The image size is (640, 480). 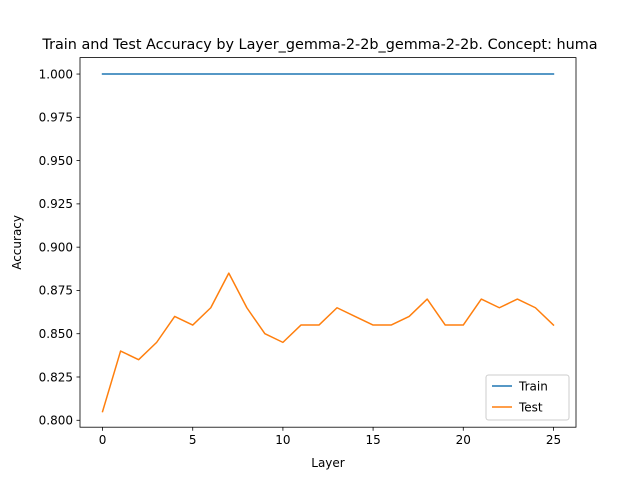 What do you see at coordinates (56, 291) in the screenshot?
I see `y-tick-label: 0.875` at bounding box center [56, 291].